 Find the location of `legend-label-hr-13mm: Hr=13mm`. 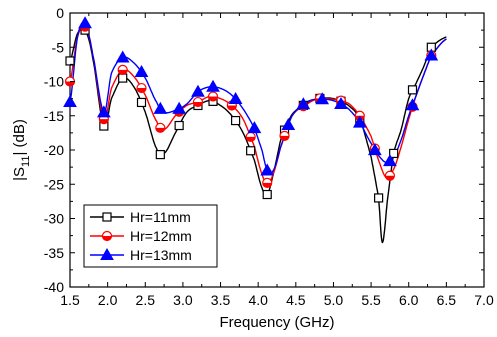

legend-label-hr-13mm: Hr=13mm is located at coordinates (161, 255).